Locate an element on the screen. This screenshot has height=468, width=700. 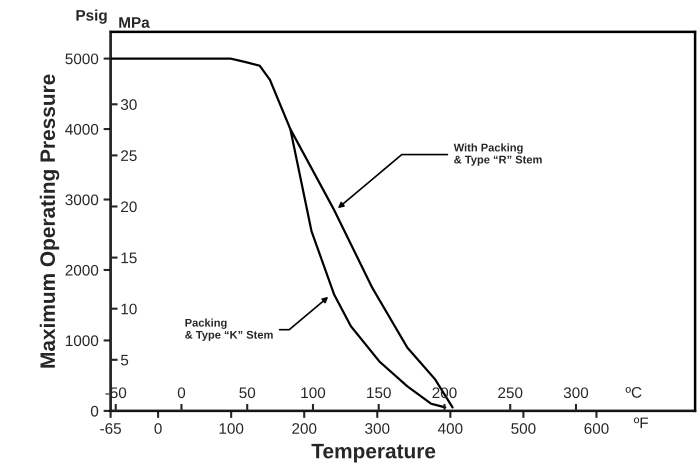
text: ºF is located at coordinates (641, 422).